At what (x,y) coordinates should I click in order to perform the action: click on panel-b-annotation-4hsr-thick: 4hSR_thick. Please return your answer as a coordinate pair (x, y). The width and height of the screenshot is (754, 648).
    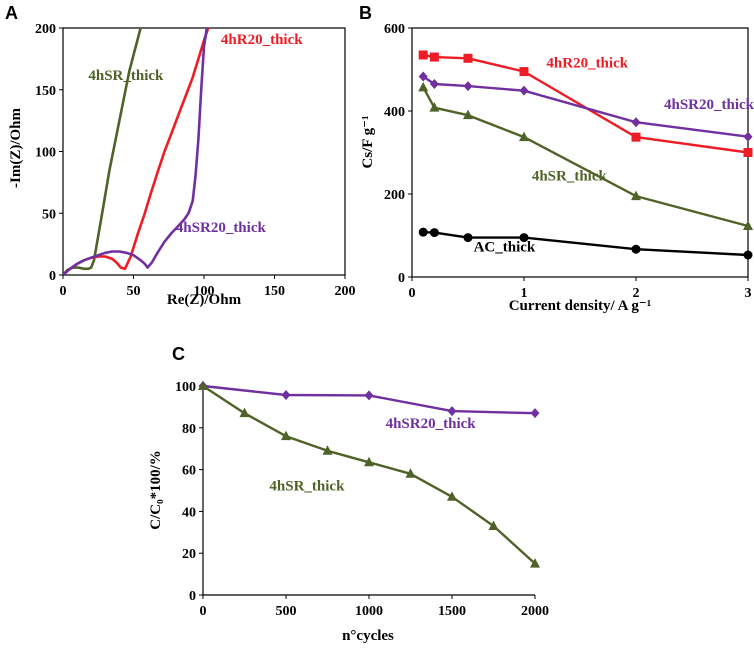
    Looking at the image, I should click on (570, 177).